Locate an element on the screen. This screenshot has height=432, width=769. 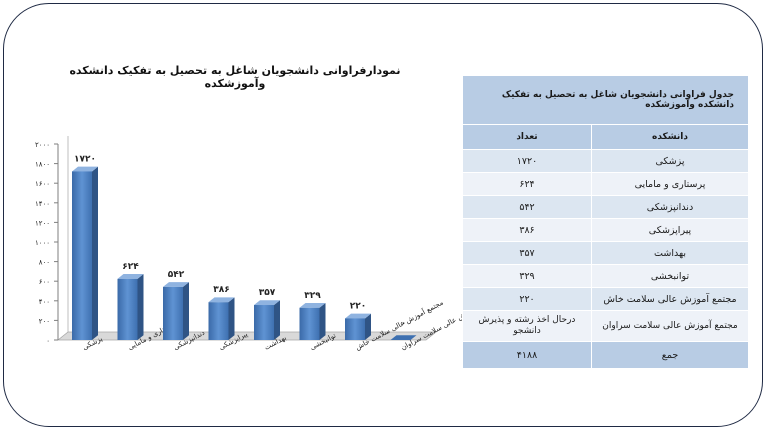
y-tick-label: ۰ is located at coordinates (48, 341).